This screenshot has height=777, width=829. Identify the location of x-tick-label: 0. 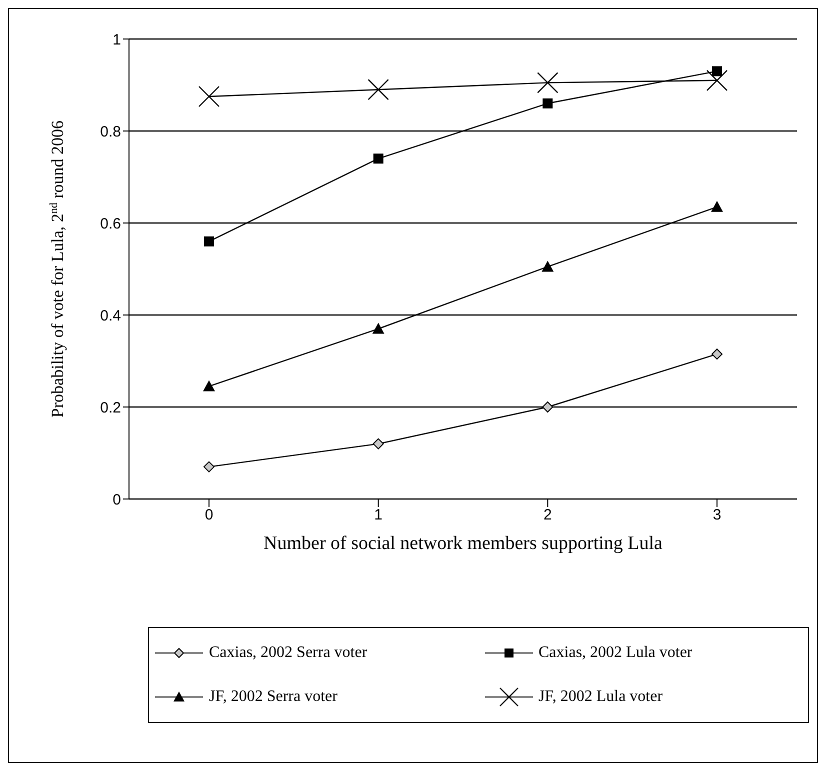
(209, 515).